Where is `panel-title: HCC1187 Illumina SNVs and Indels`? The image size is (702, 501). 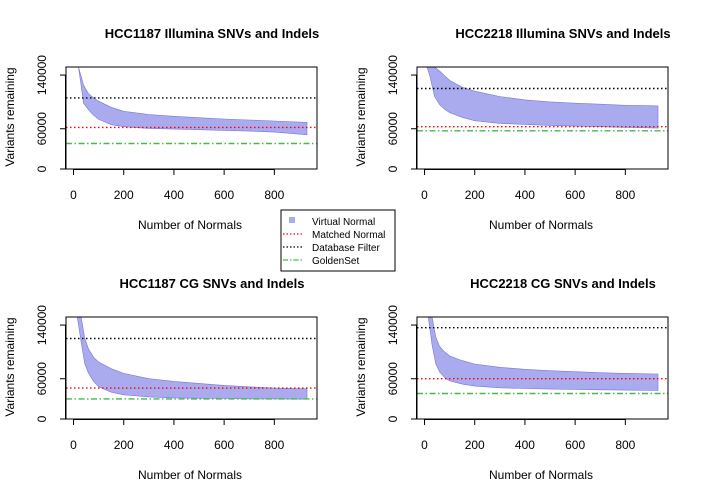
panel-title: HCC1187 Illumina SNVs and Indels is located at coordinates (212, 33).